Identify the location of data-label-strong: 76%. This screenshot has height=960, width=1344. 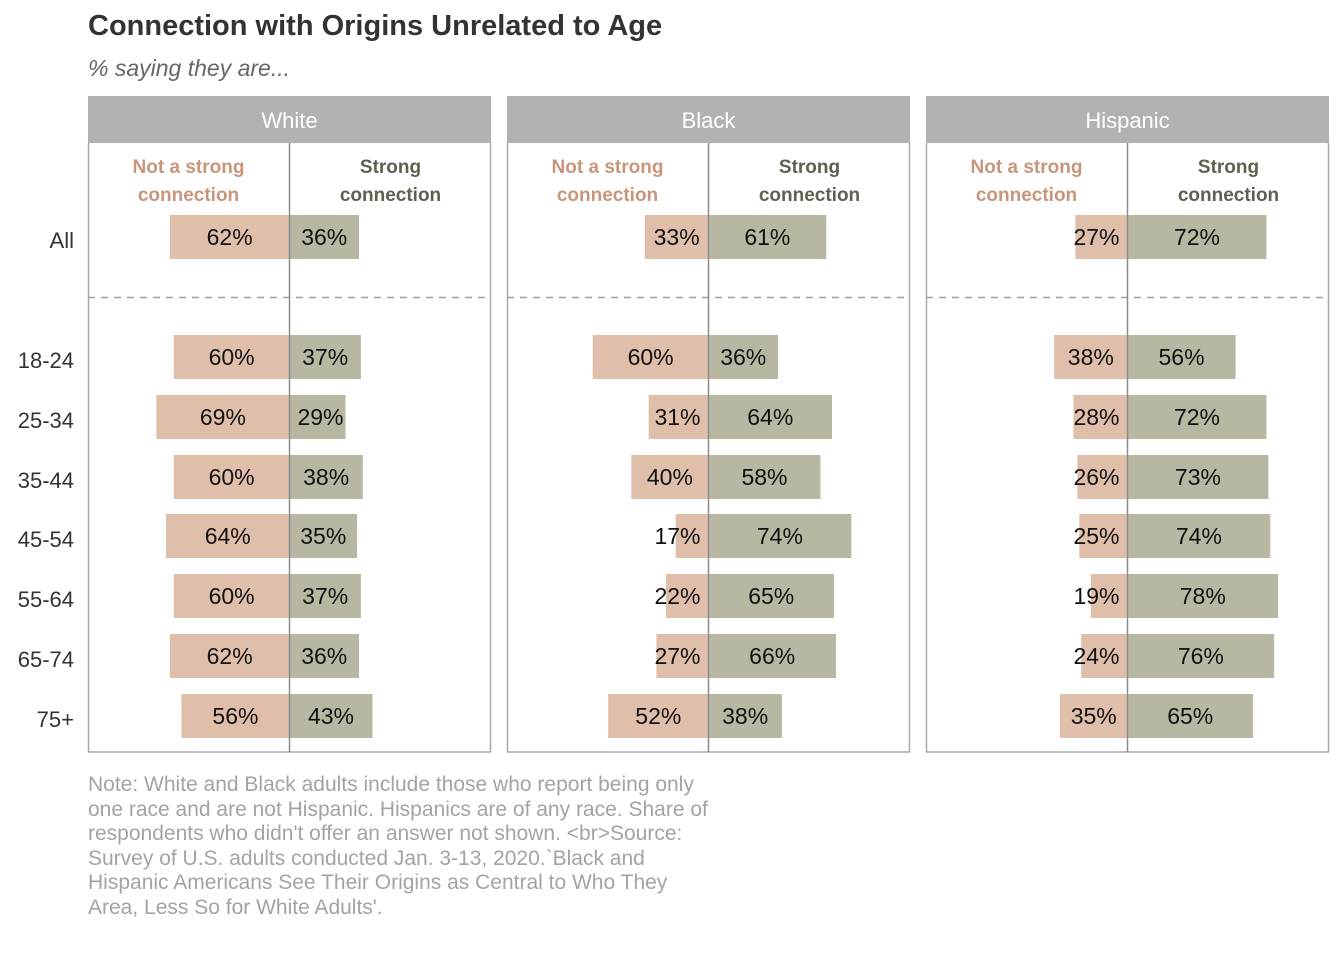
(1201, 656).